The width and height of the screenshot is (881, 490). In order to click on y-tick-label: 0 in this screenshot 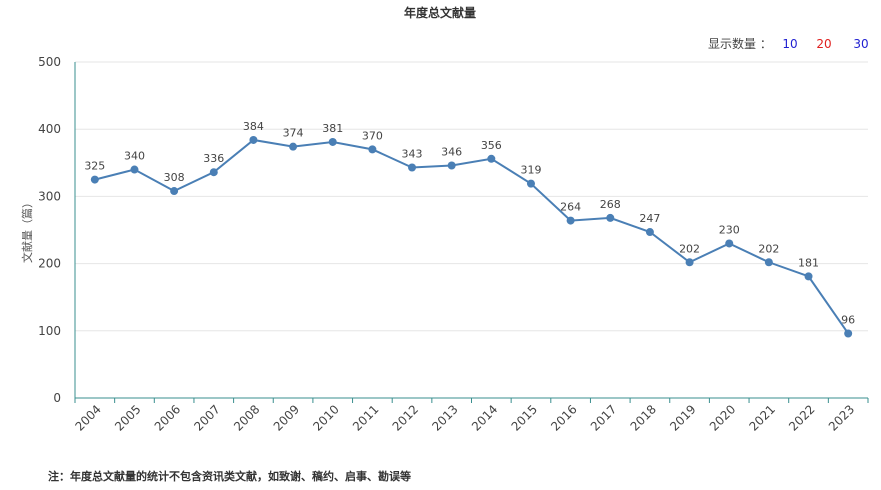, I will do `click(57, 398)`.